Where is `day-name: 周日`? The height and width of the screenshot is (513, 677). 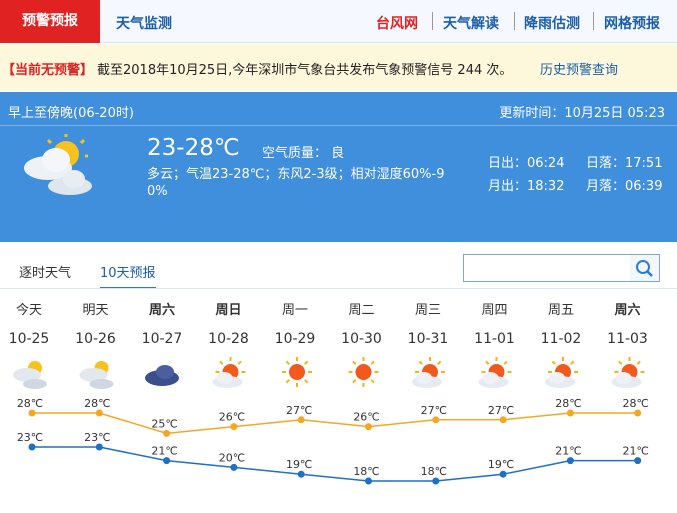 day-name: 周日 is located at coordinates (228, 310).